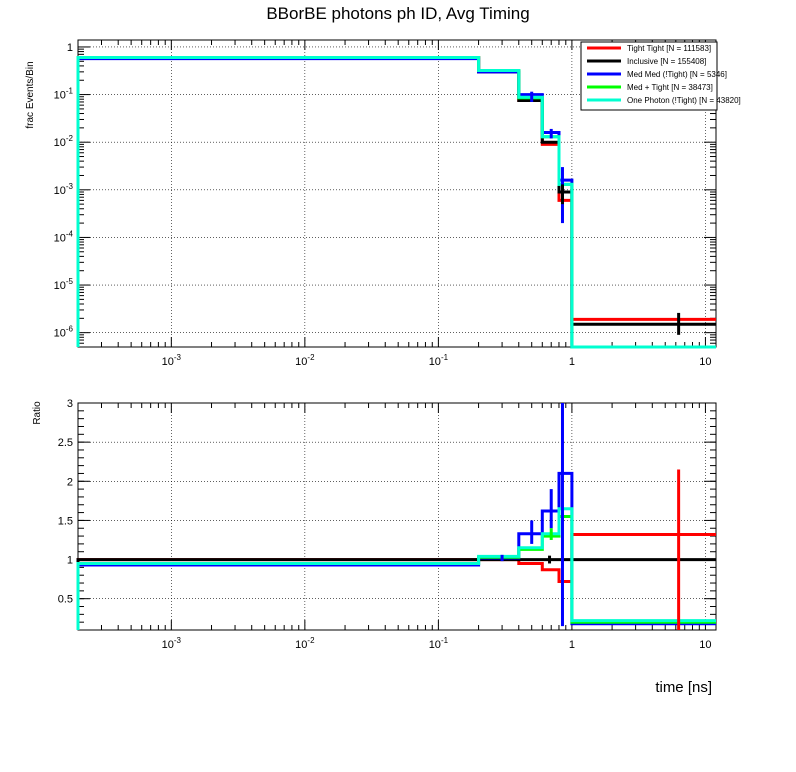 Image resolution: width=796 pixels, height=772 pixels. I want to click on legend-label: One Photon (!Tight) [N = 43820], so click(684, 100).